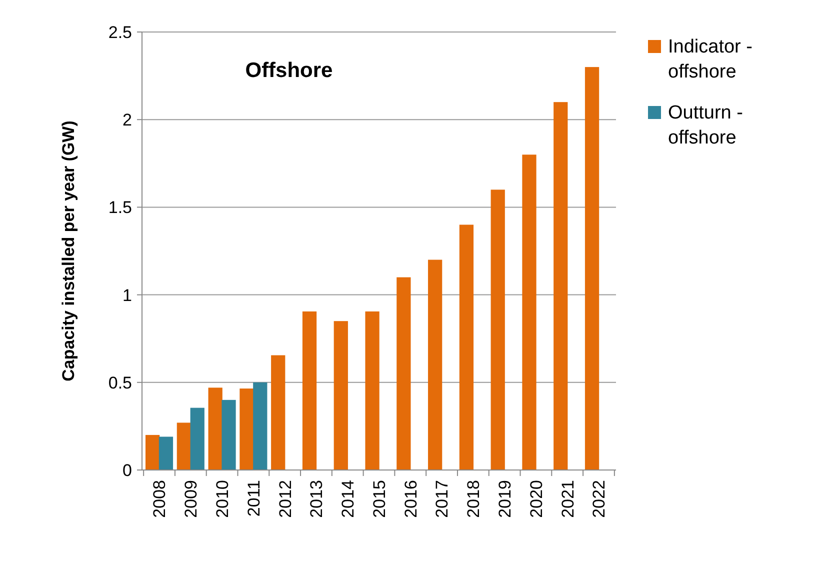 The image size is (828, 574). What do you see at coordinates (120, 32) in the screenshot?
I see `y-tick-label: 2.5` at bounding box center [120, 32].